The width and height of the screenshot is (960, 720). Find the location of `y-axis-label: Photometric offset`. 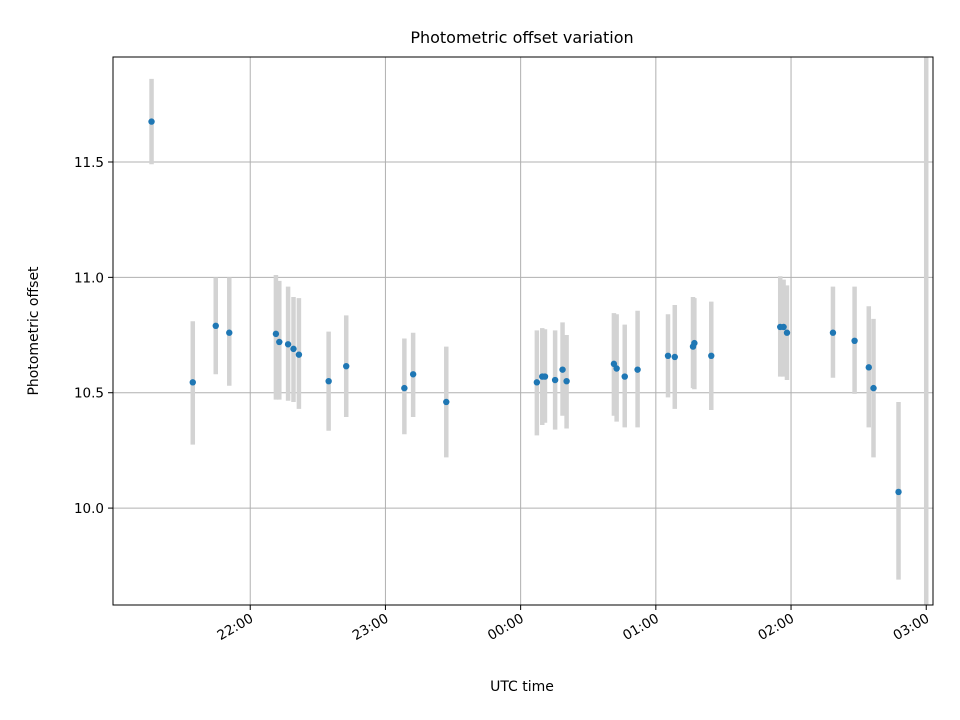

y-axis-label: Photometric offset is located at coordinates (34, 331).